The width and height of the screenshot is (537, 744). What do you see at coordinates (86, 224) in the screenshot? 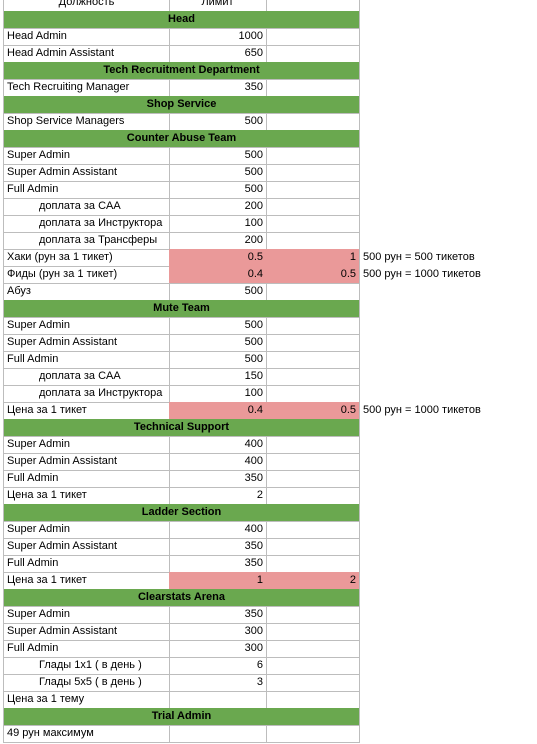
I see `table-cell: доплата за Инструктора` at bounding box center [86, 224].